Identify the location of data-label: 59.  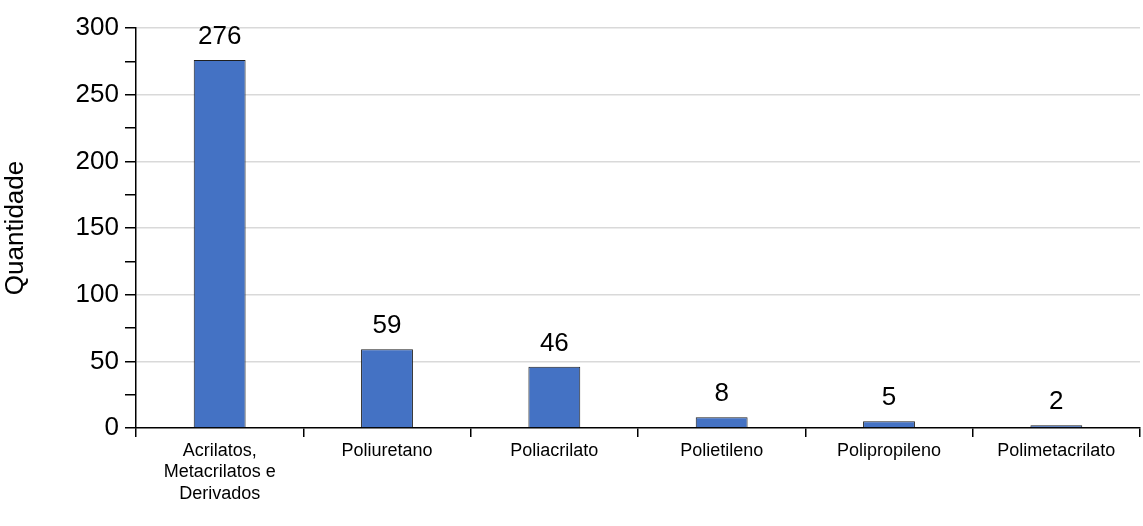
(387, 324).